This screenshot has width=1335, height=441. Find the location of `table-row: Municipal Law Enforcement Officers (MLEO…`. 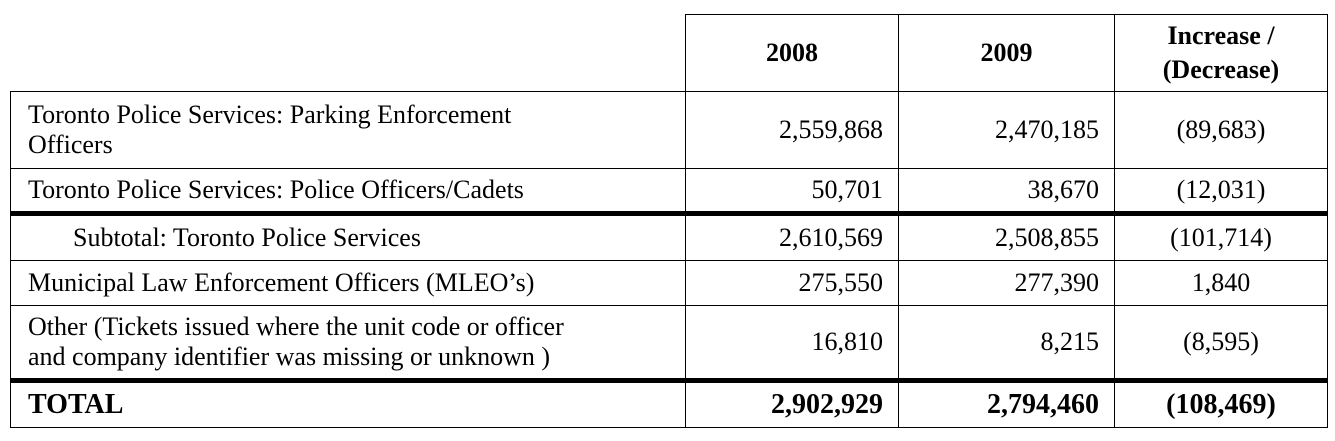

table-row: Municipal Law Enforcement Officers (MLEO… is located at coordinates (669, 283).